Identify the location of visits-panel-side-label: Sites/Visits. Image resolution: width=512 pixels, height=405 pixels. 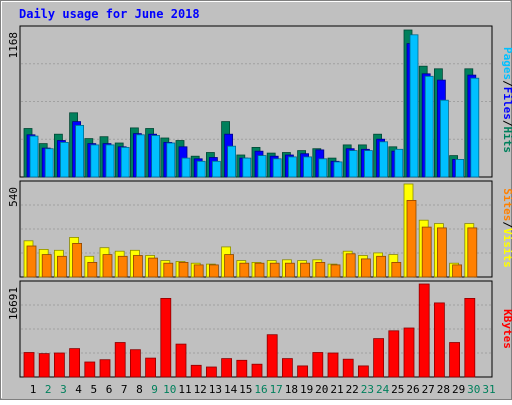
(506, 228).